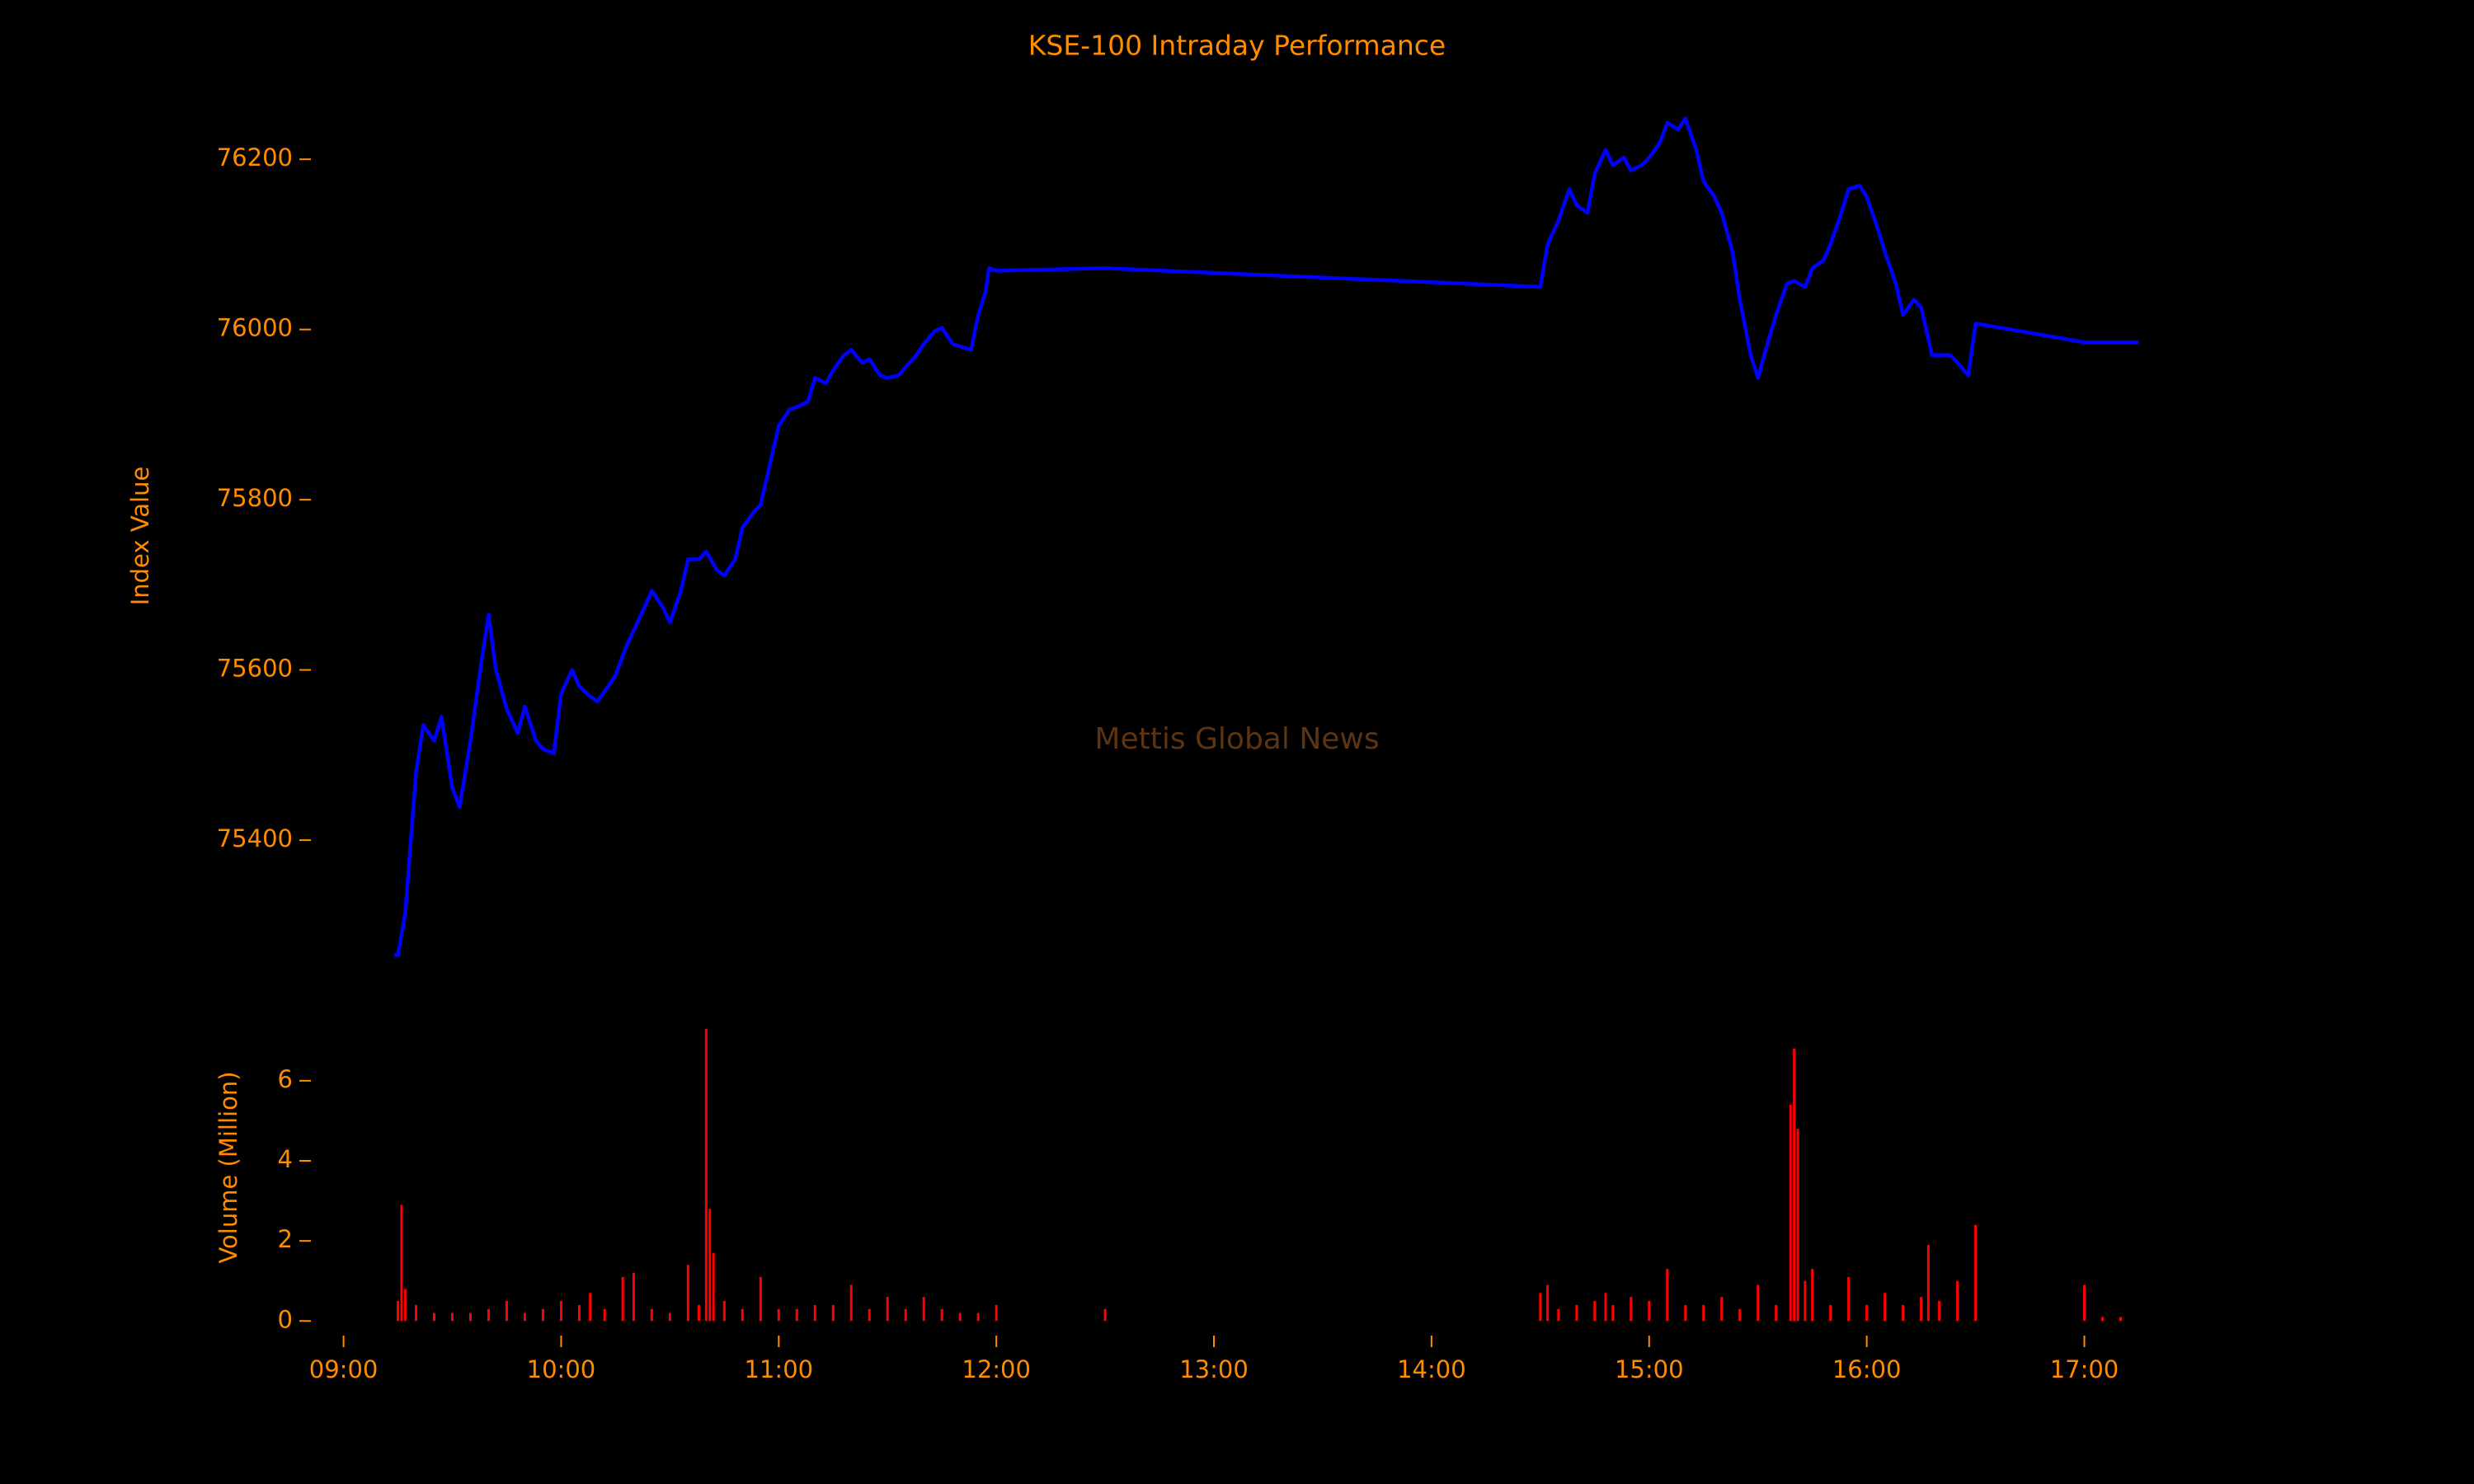 This screenshot has height=1484, width=2474. What do you see at coordinates (255, 157) in the screenshot?
I see `y-tick-label: 76200` at bounding box center [255, 157].